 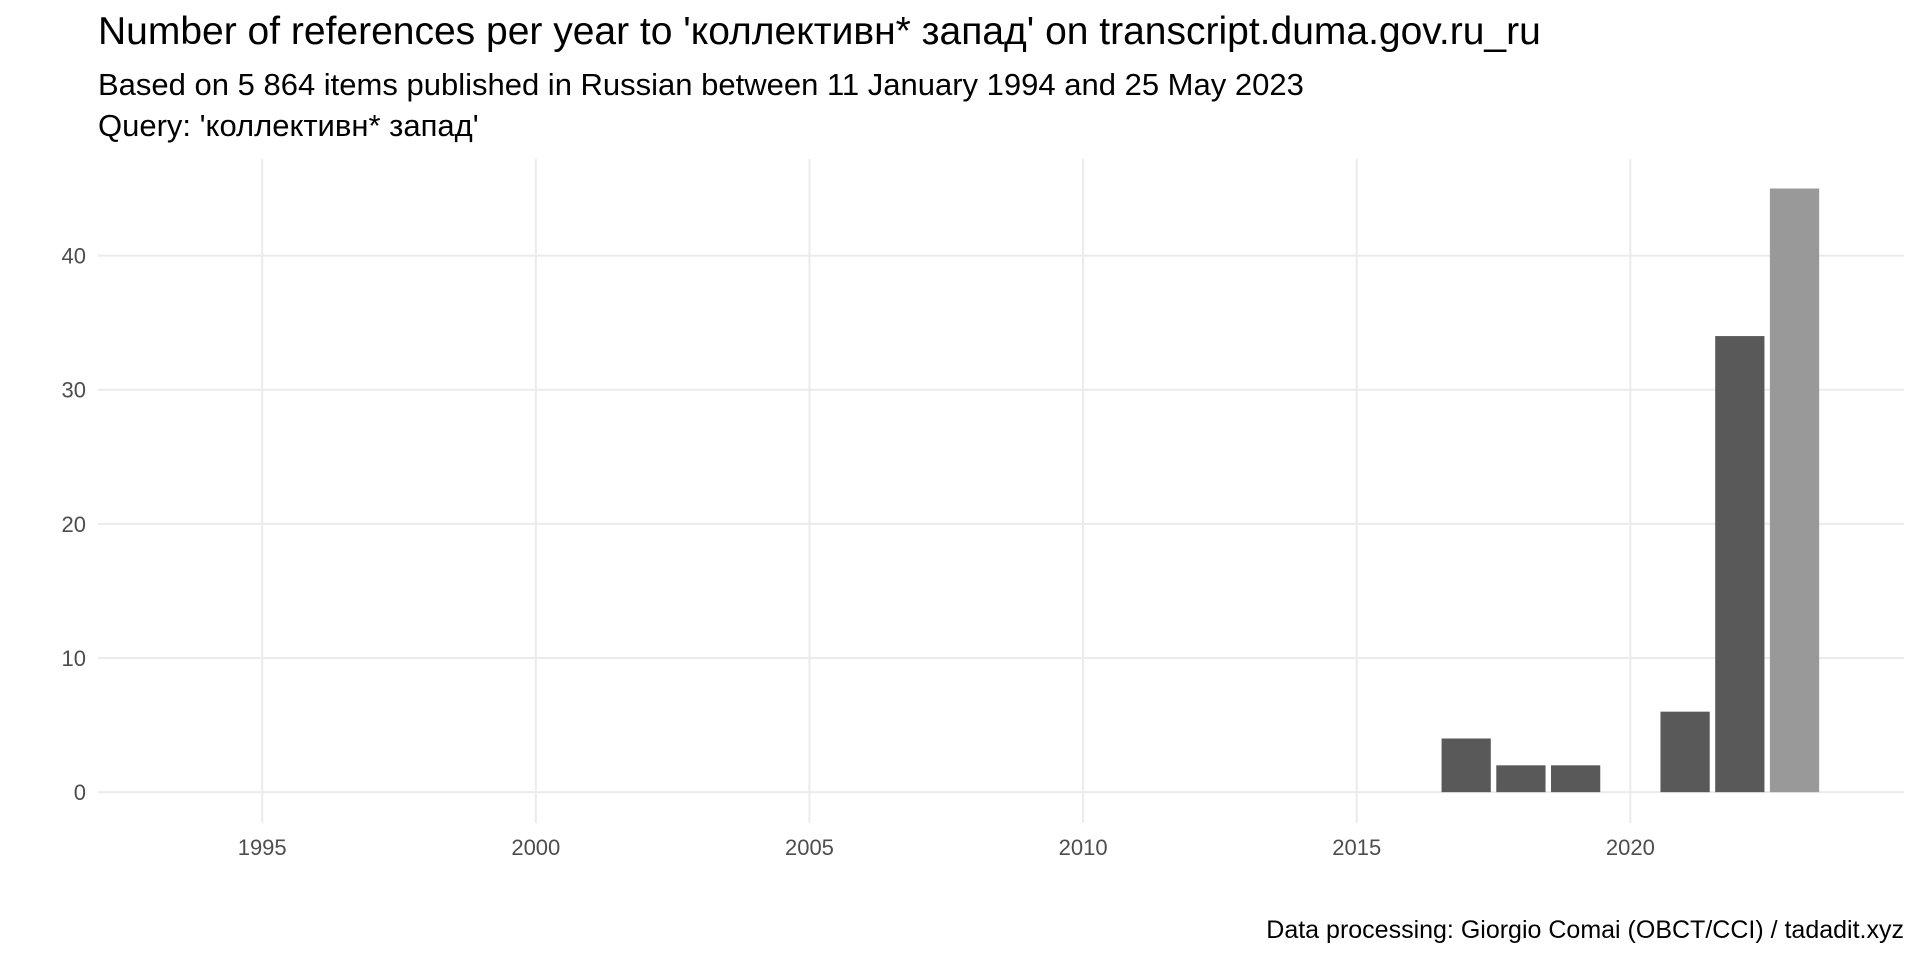 I want to click on y-tick-label: 0, so click(x=80, y=792).